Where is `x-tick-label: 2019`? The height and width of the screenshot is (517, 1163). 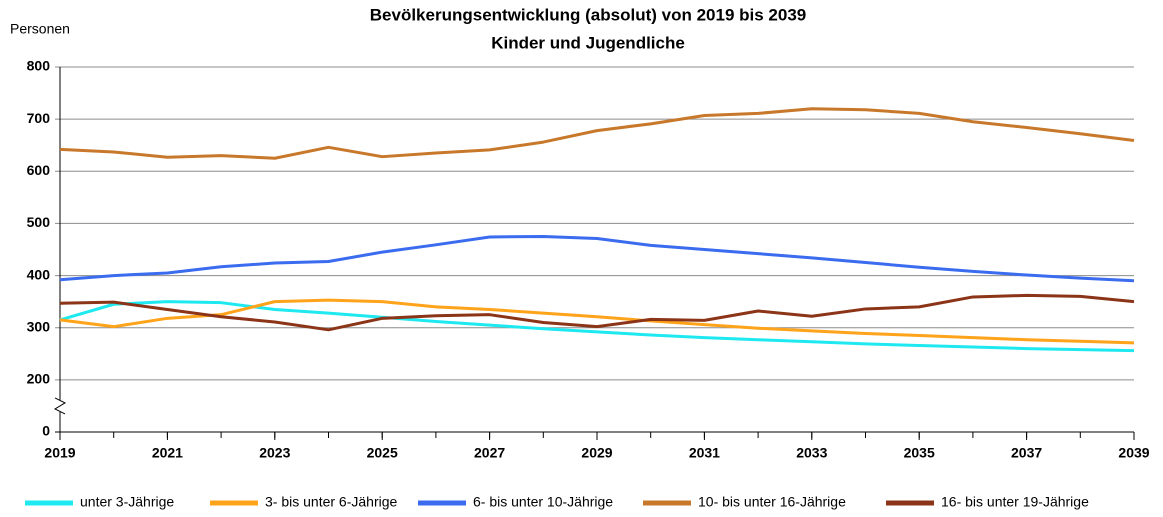
x-tick-label: 2019 is located at coordinates (59, 453).